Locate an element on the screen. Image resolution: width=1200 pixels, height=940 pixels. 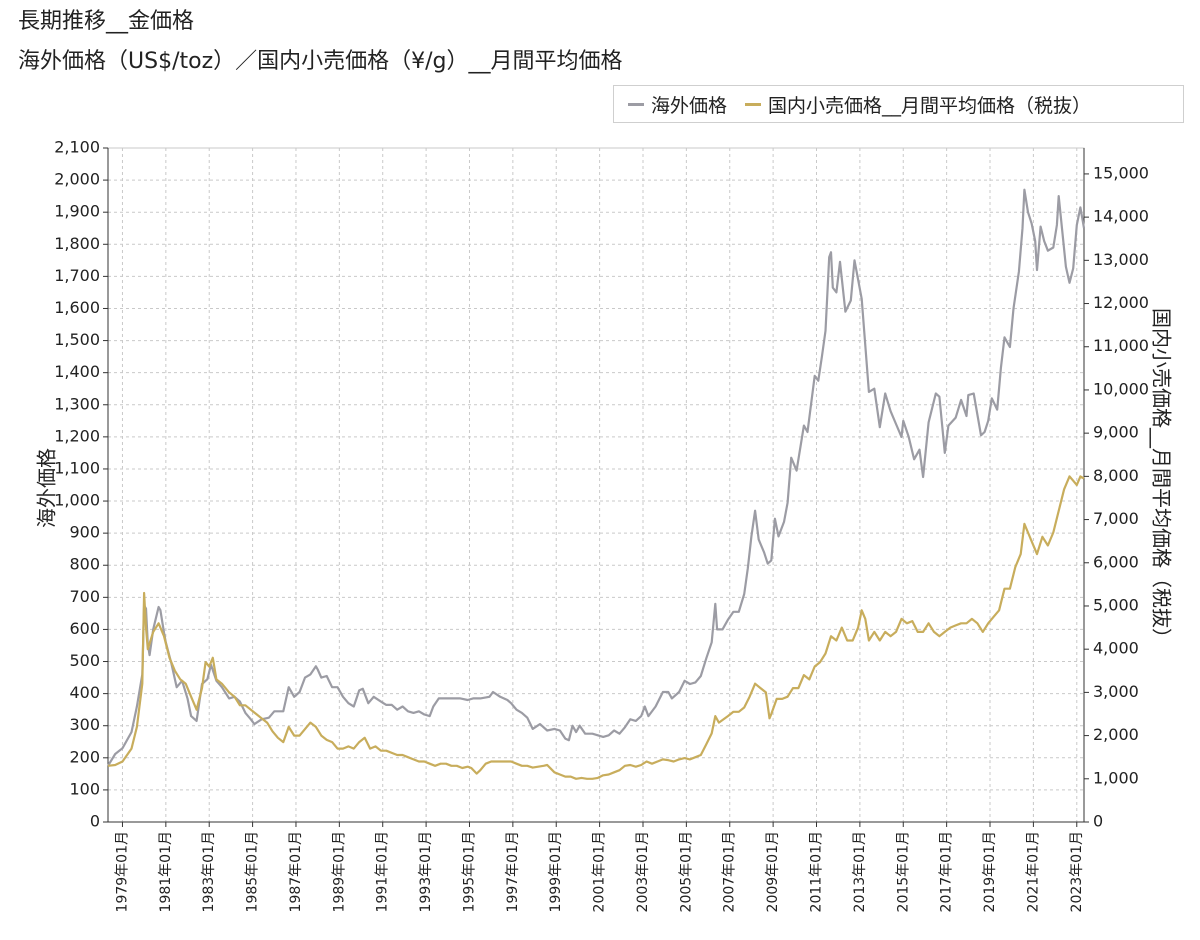
y-left-tick-label: 2,000 is located at coordinates (77, 179).